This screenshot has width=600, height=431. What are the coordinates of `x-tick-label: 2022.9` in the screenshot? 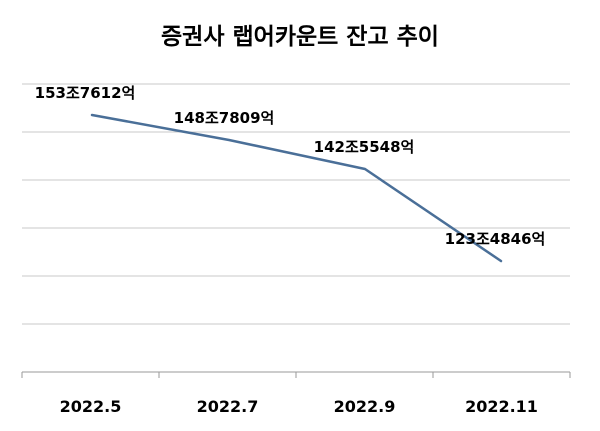 It's located at (365, 406).